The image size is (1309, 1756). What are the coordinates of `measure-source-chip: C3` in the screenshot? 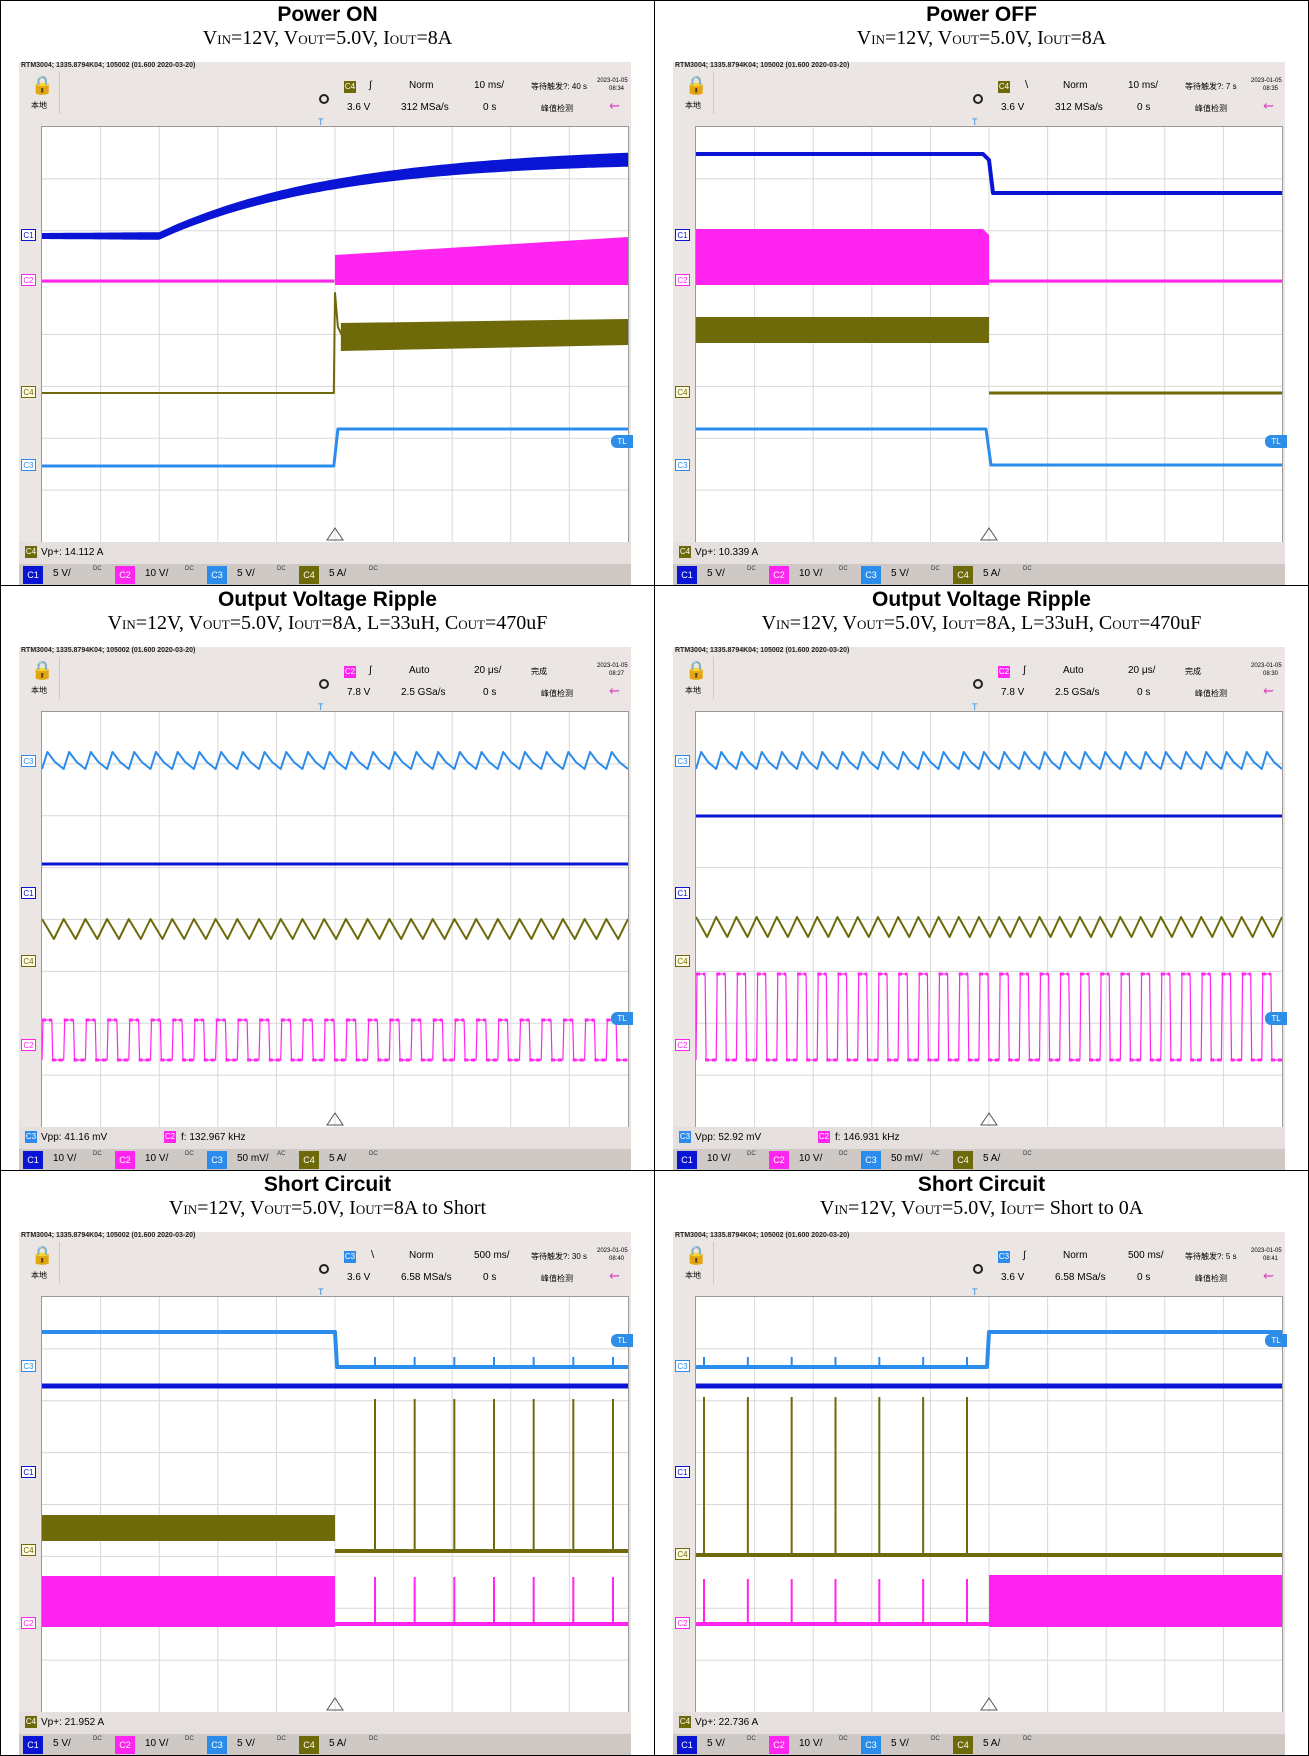 It's located at (685, 1137).